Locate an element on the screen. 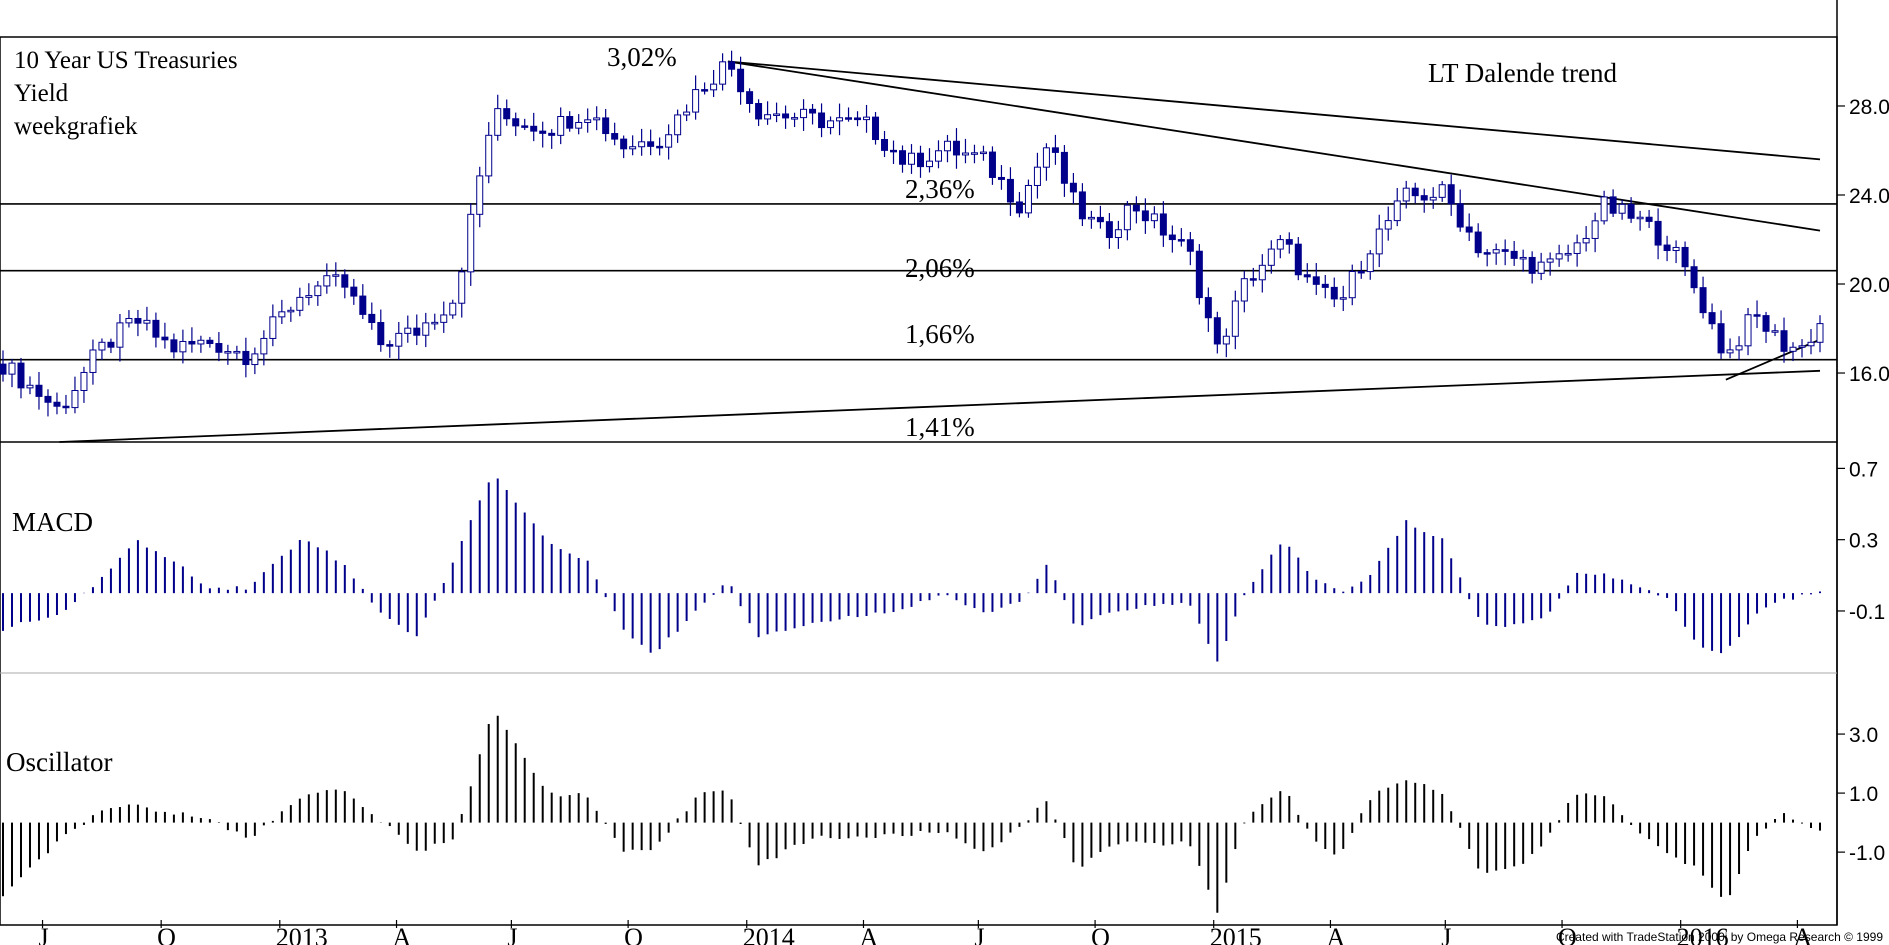  macd-axis-tick-label: -0.1 is located at coordinates (1867, 612).